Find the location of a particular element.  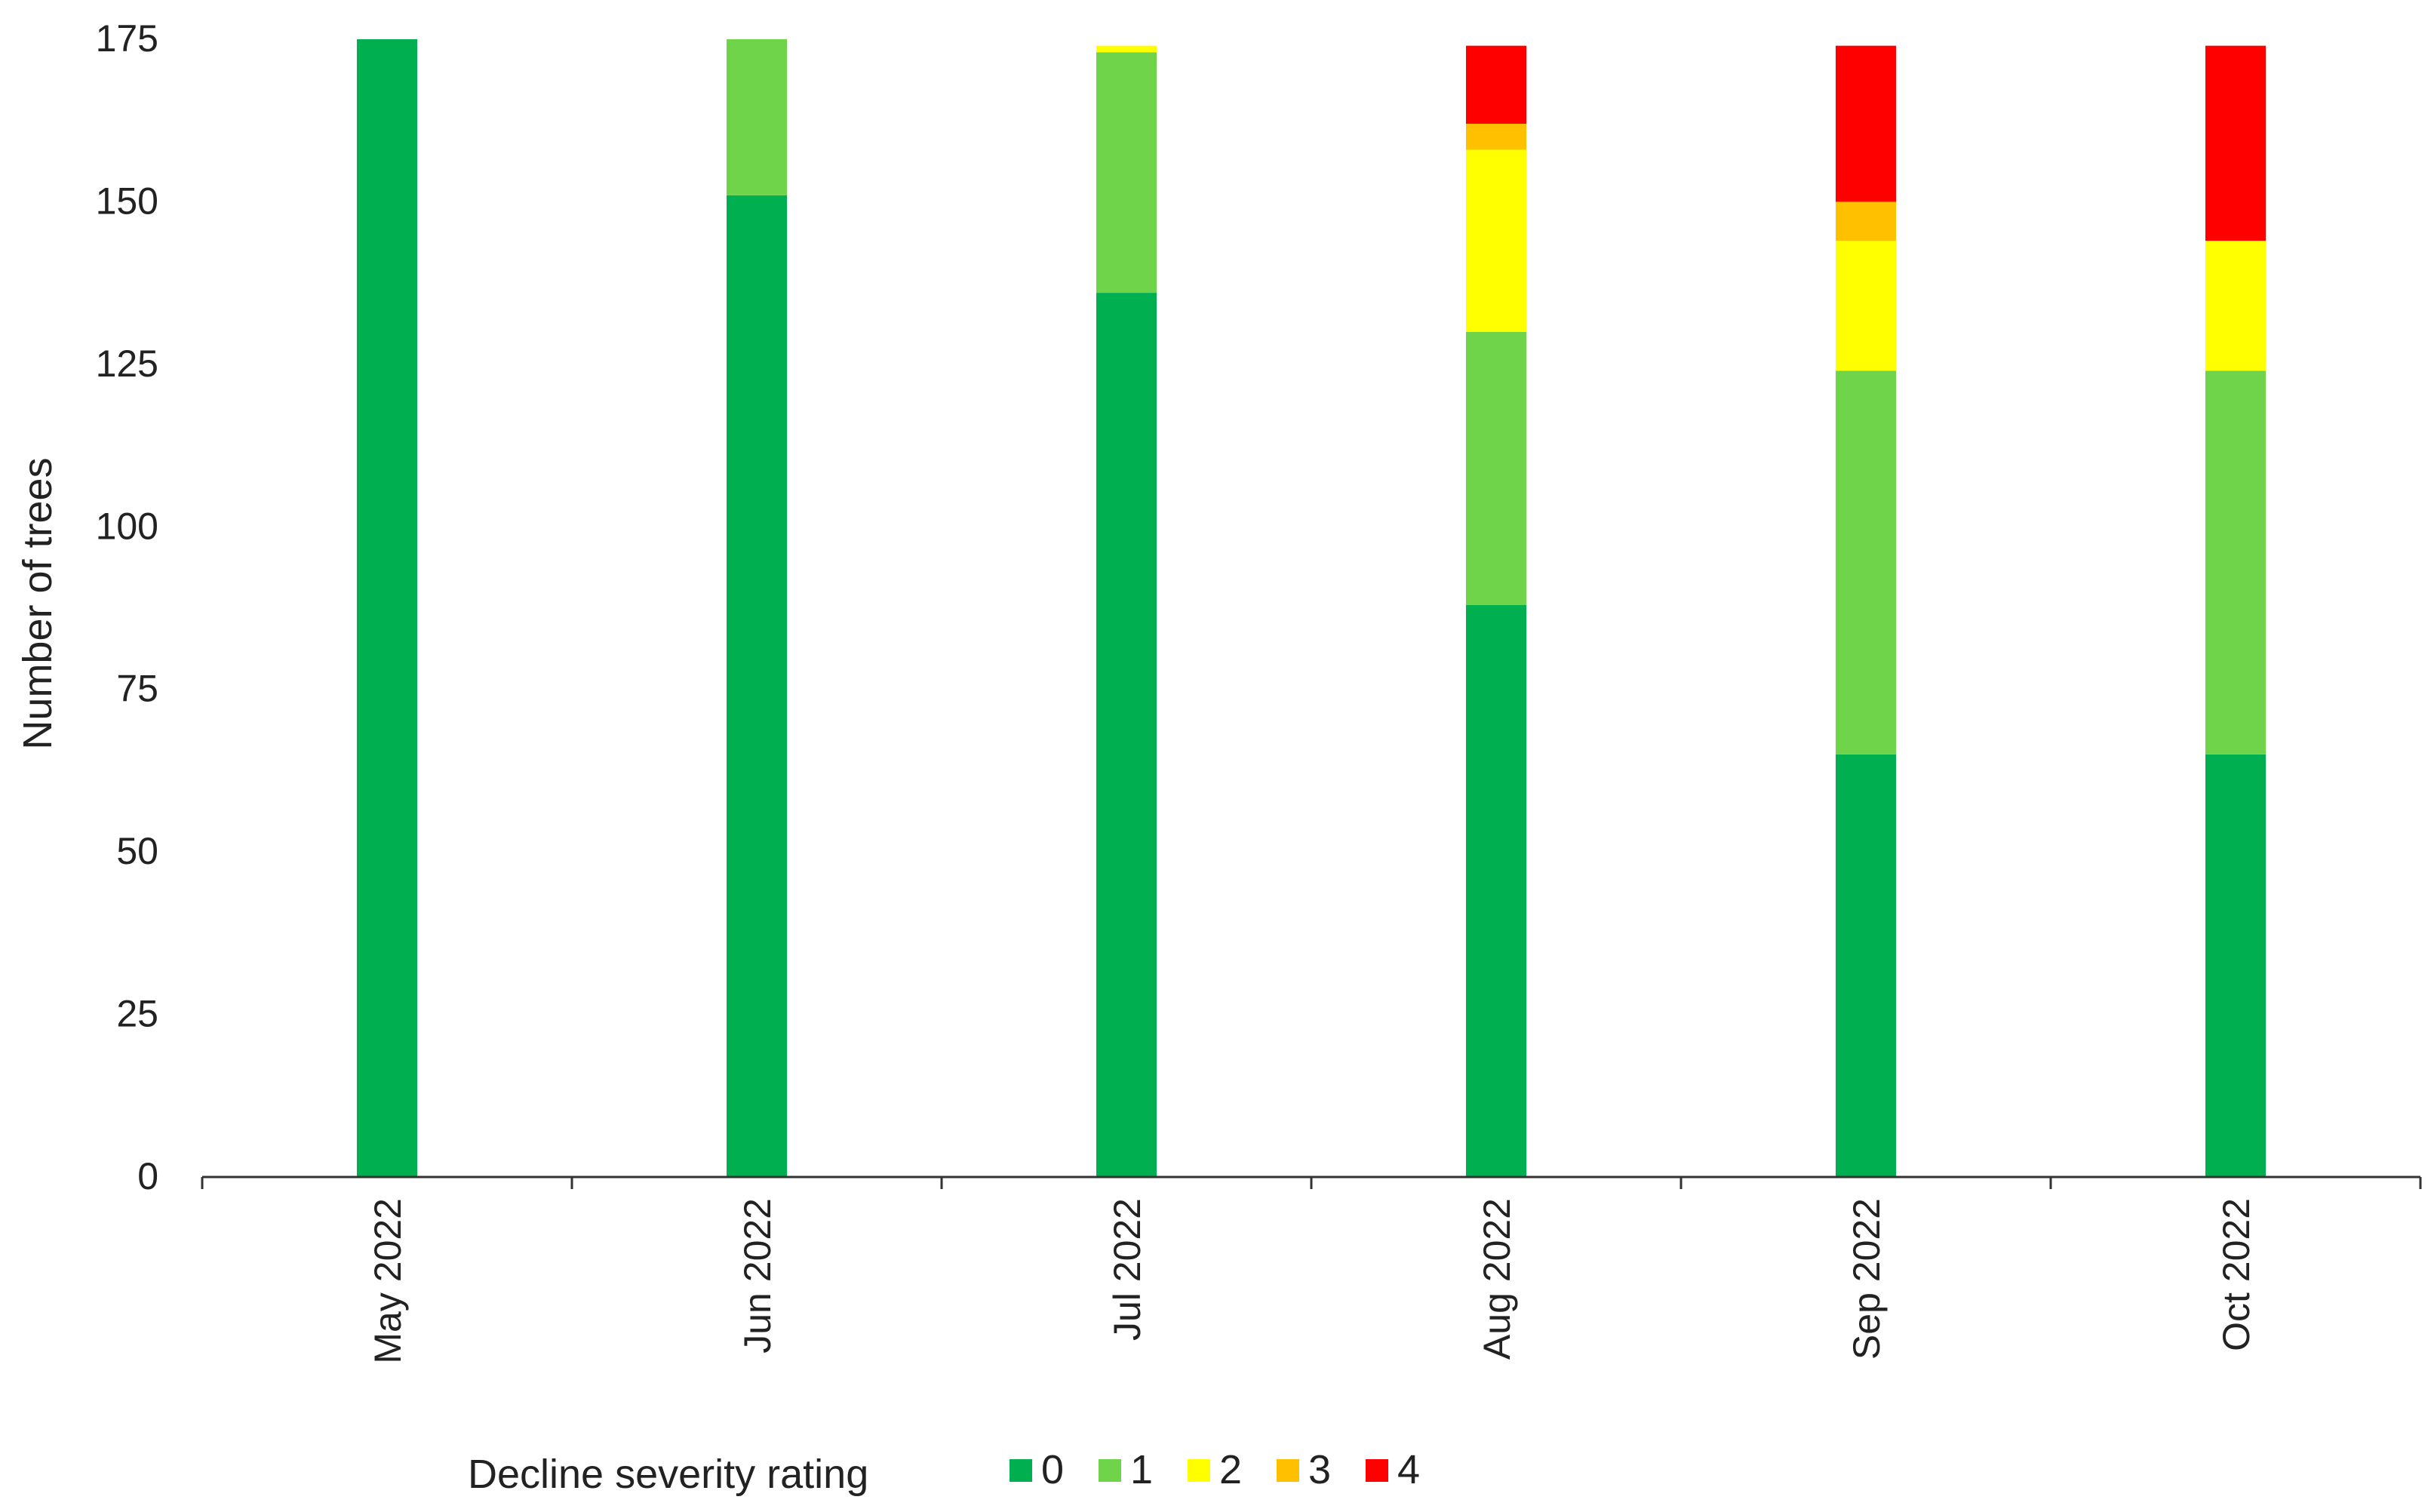

x-tick-label-sep-2022: Sep 2022 is located at coordinates (1866, 1279).